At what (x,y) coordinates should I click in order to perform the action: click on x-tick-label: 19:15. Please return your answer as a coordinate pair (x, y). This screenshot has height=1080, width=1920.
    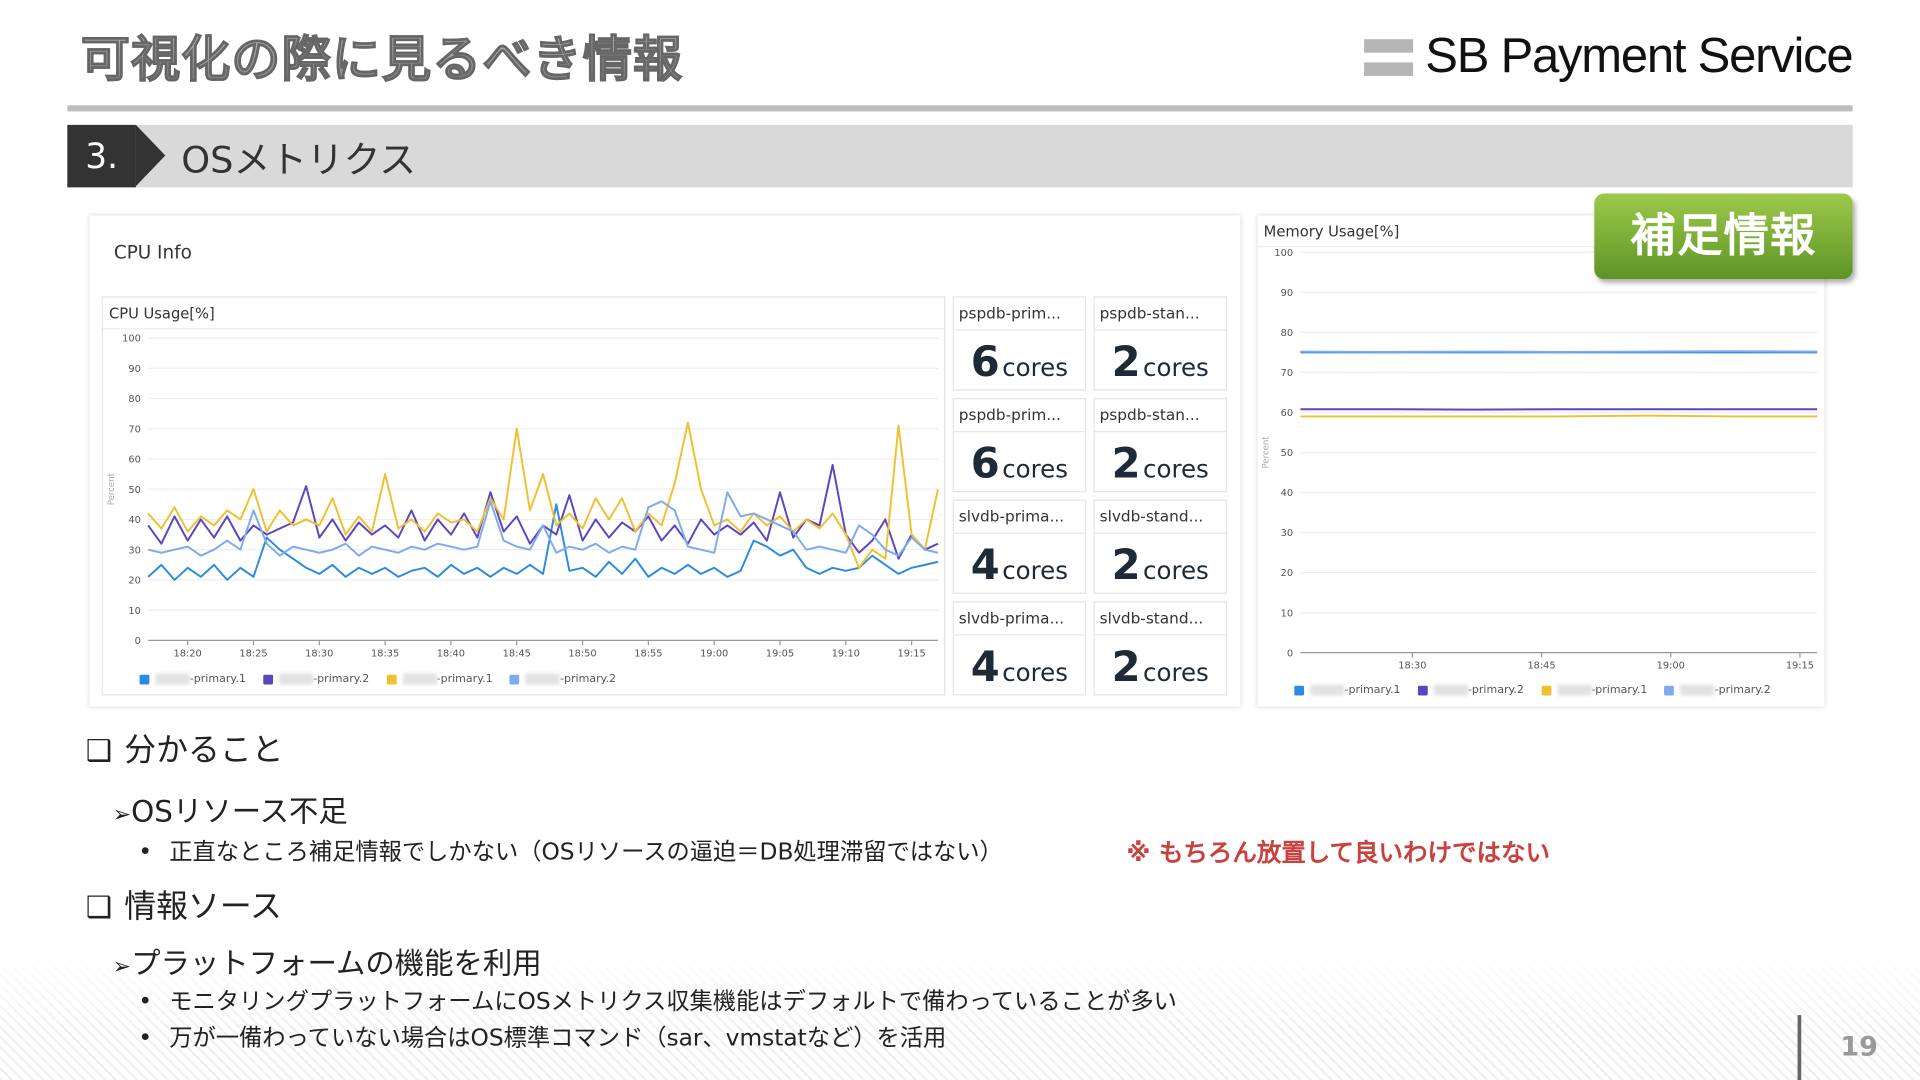
    Looking at the image, I should click on (1800, 666).